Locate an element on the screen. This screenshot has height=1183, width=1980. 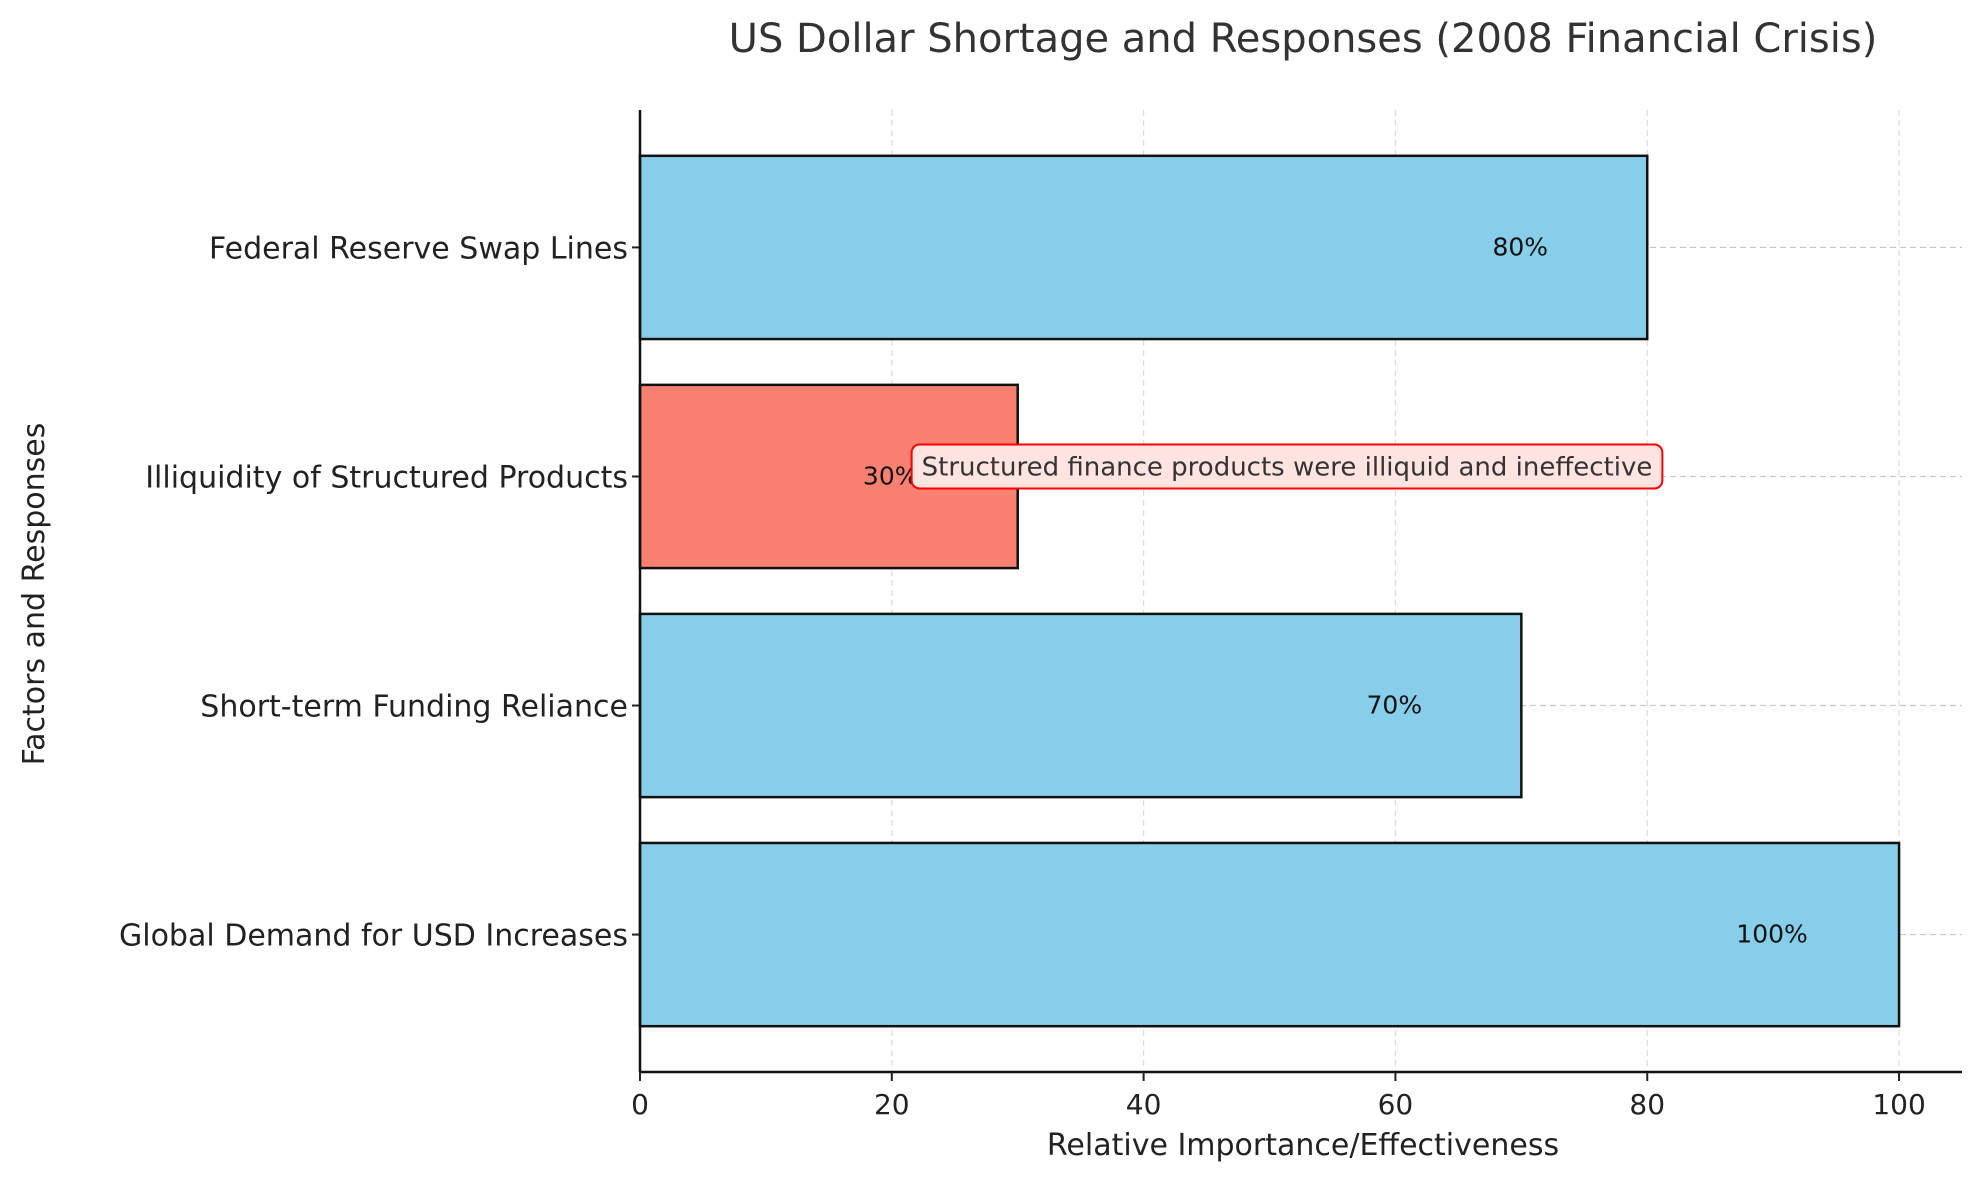
y-tick-label: Federal Reserve Swap Lines is located at coordinates (418, 248).